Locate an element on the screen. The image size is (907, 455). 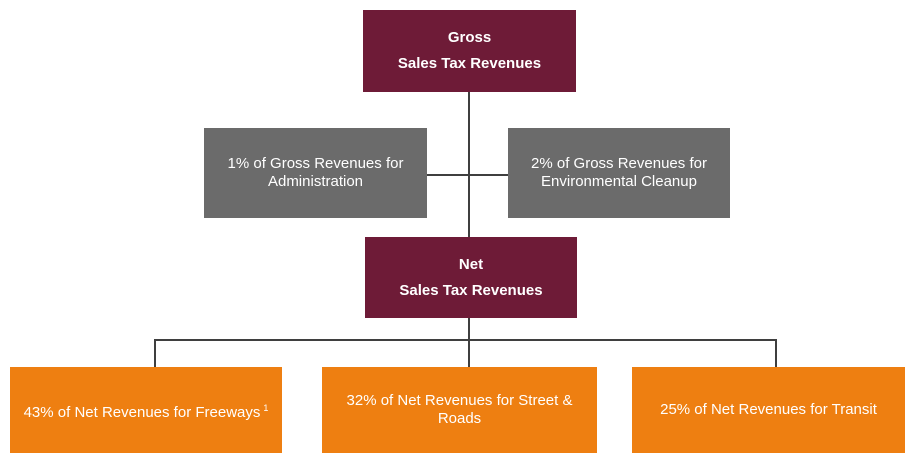
node-text: 32% of Net Revenues for Street & is located at coordinates (459, 400).